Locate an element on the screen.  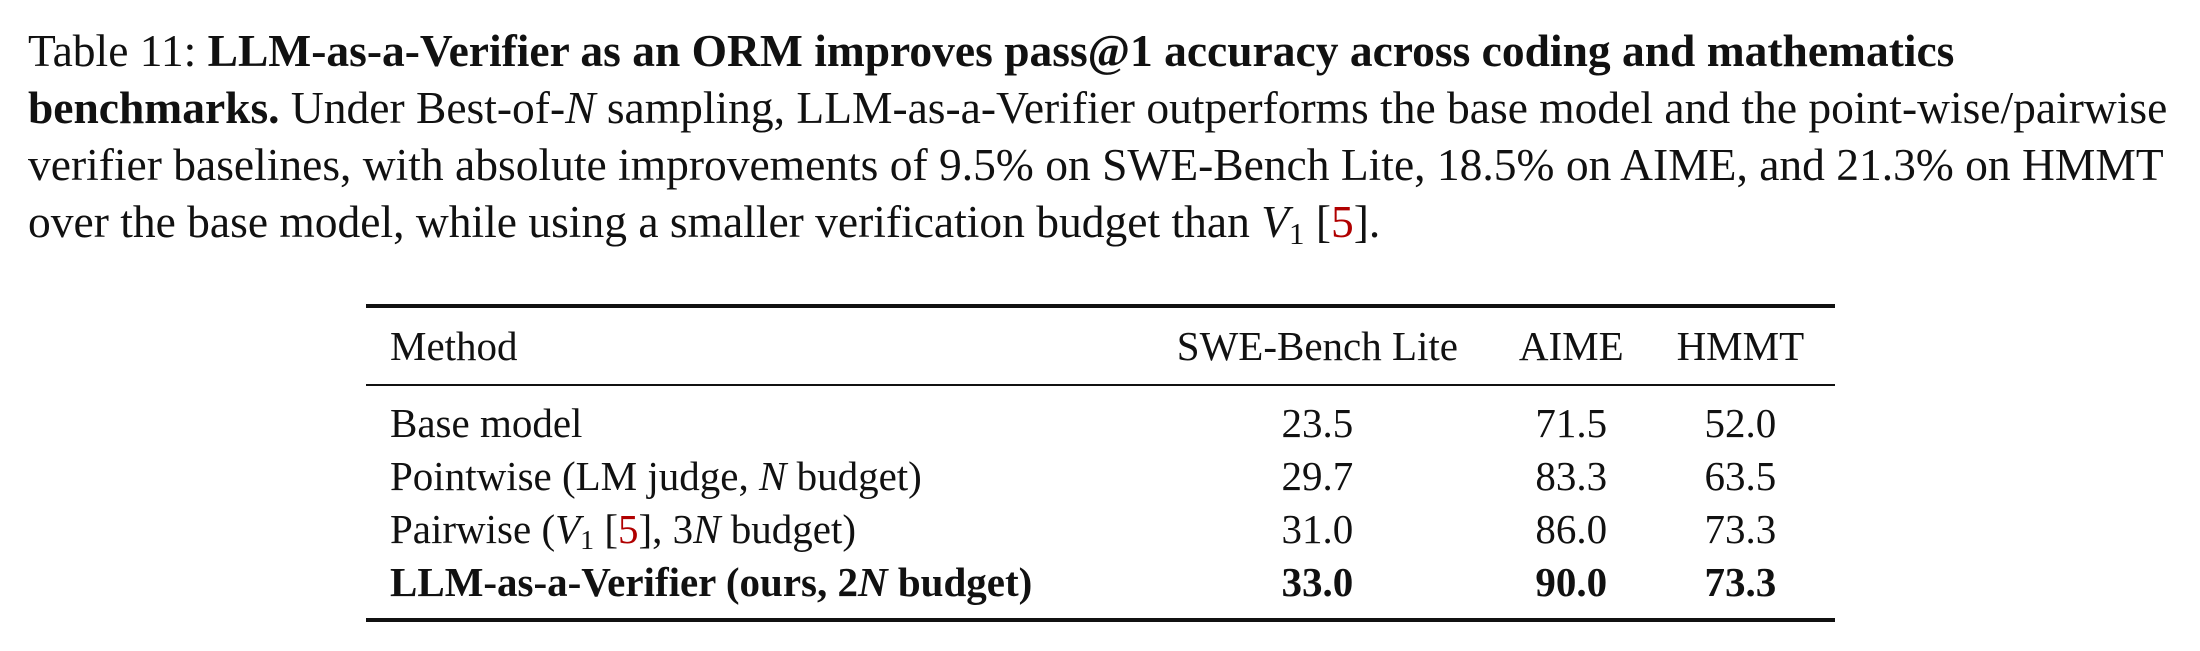
cell-hmmt: 63.5 is located at coordinates (1740, 475).